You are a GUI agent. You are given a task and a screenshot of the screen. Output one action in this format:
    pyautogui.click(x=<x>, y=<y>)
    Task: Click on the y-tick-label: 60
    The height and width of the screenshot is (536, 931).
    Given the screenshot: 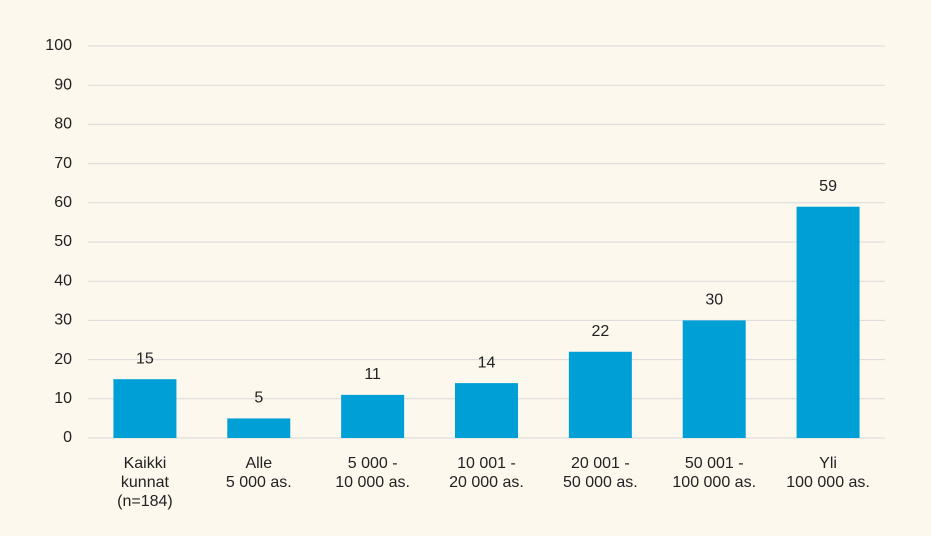 What is the action you would take?
    pyautogui.click(x=63, y=202)
    